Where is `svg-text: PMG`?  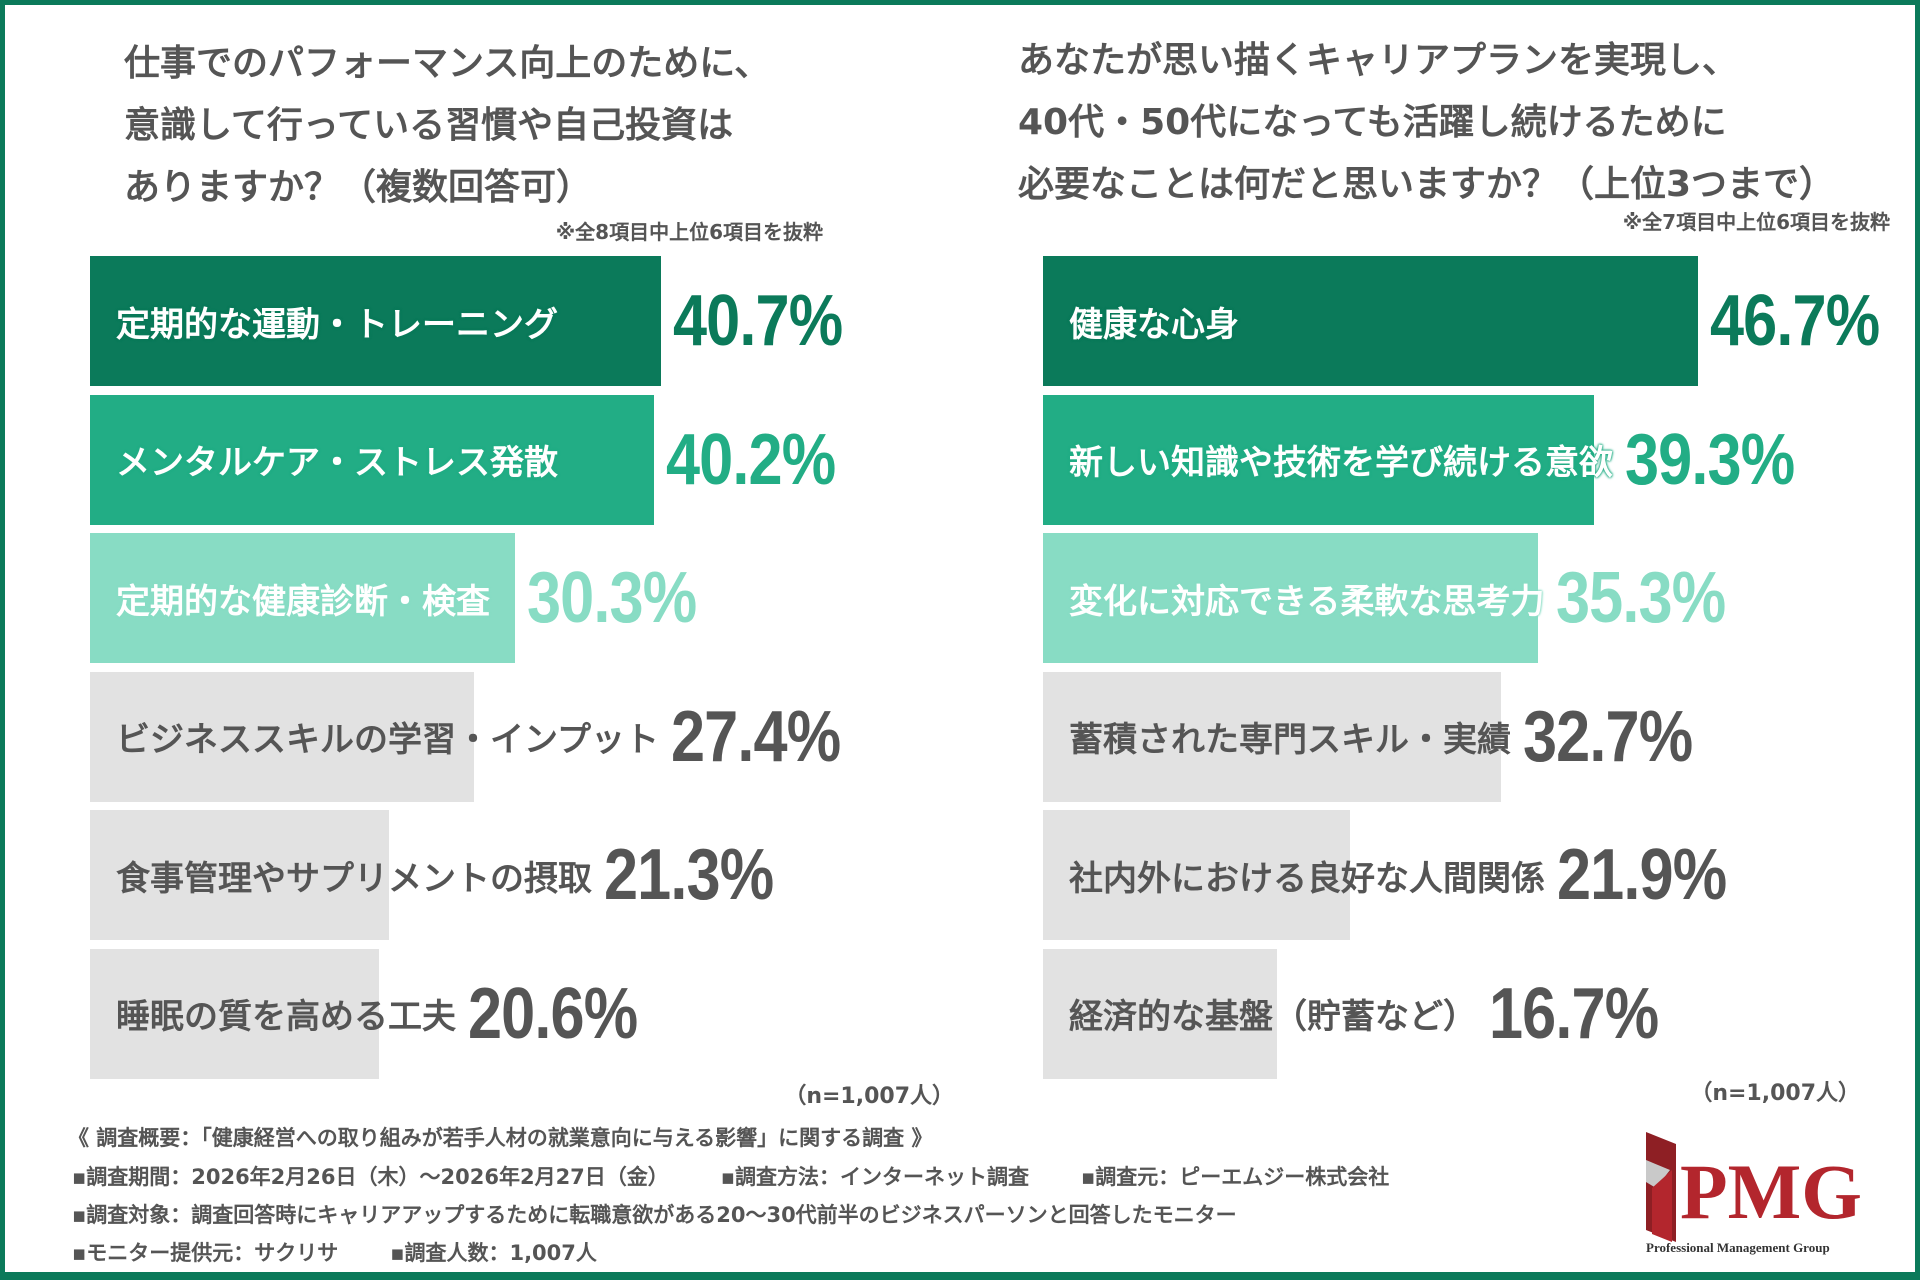 svg-text: PMG is located at coordinates (1771, 1191).